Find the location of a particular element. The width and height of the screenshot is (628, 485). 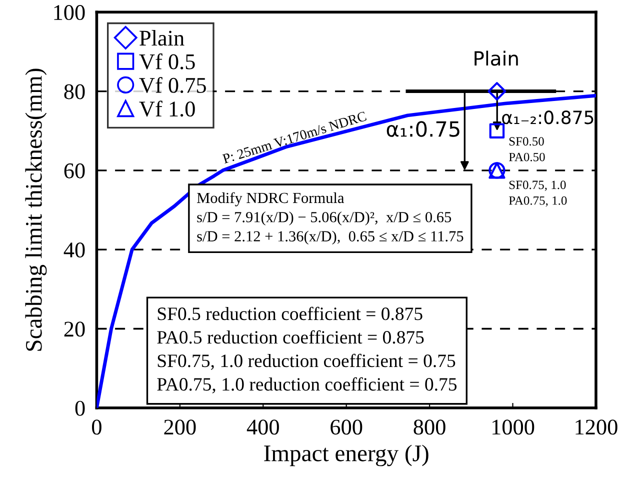

x-tick-label: 0 is located at coordinates (97, 427).